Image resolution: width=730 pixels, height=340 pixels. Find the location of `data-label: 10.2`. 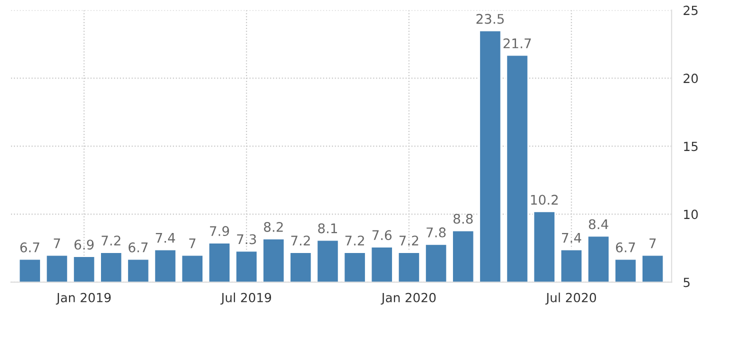

data-label: 10.2 is located at coordinates (544, 199).